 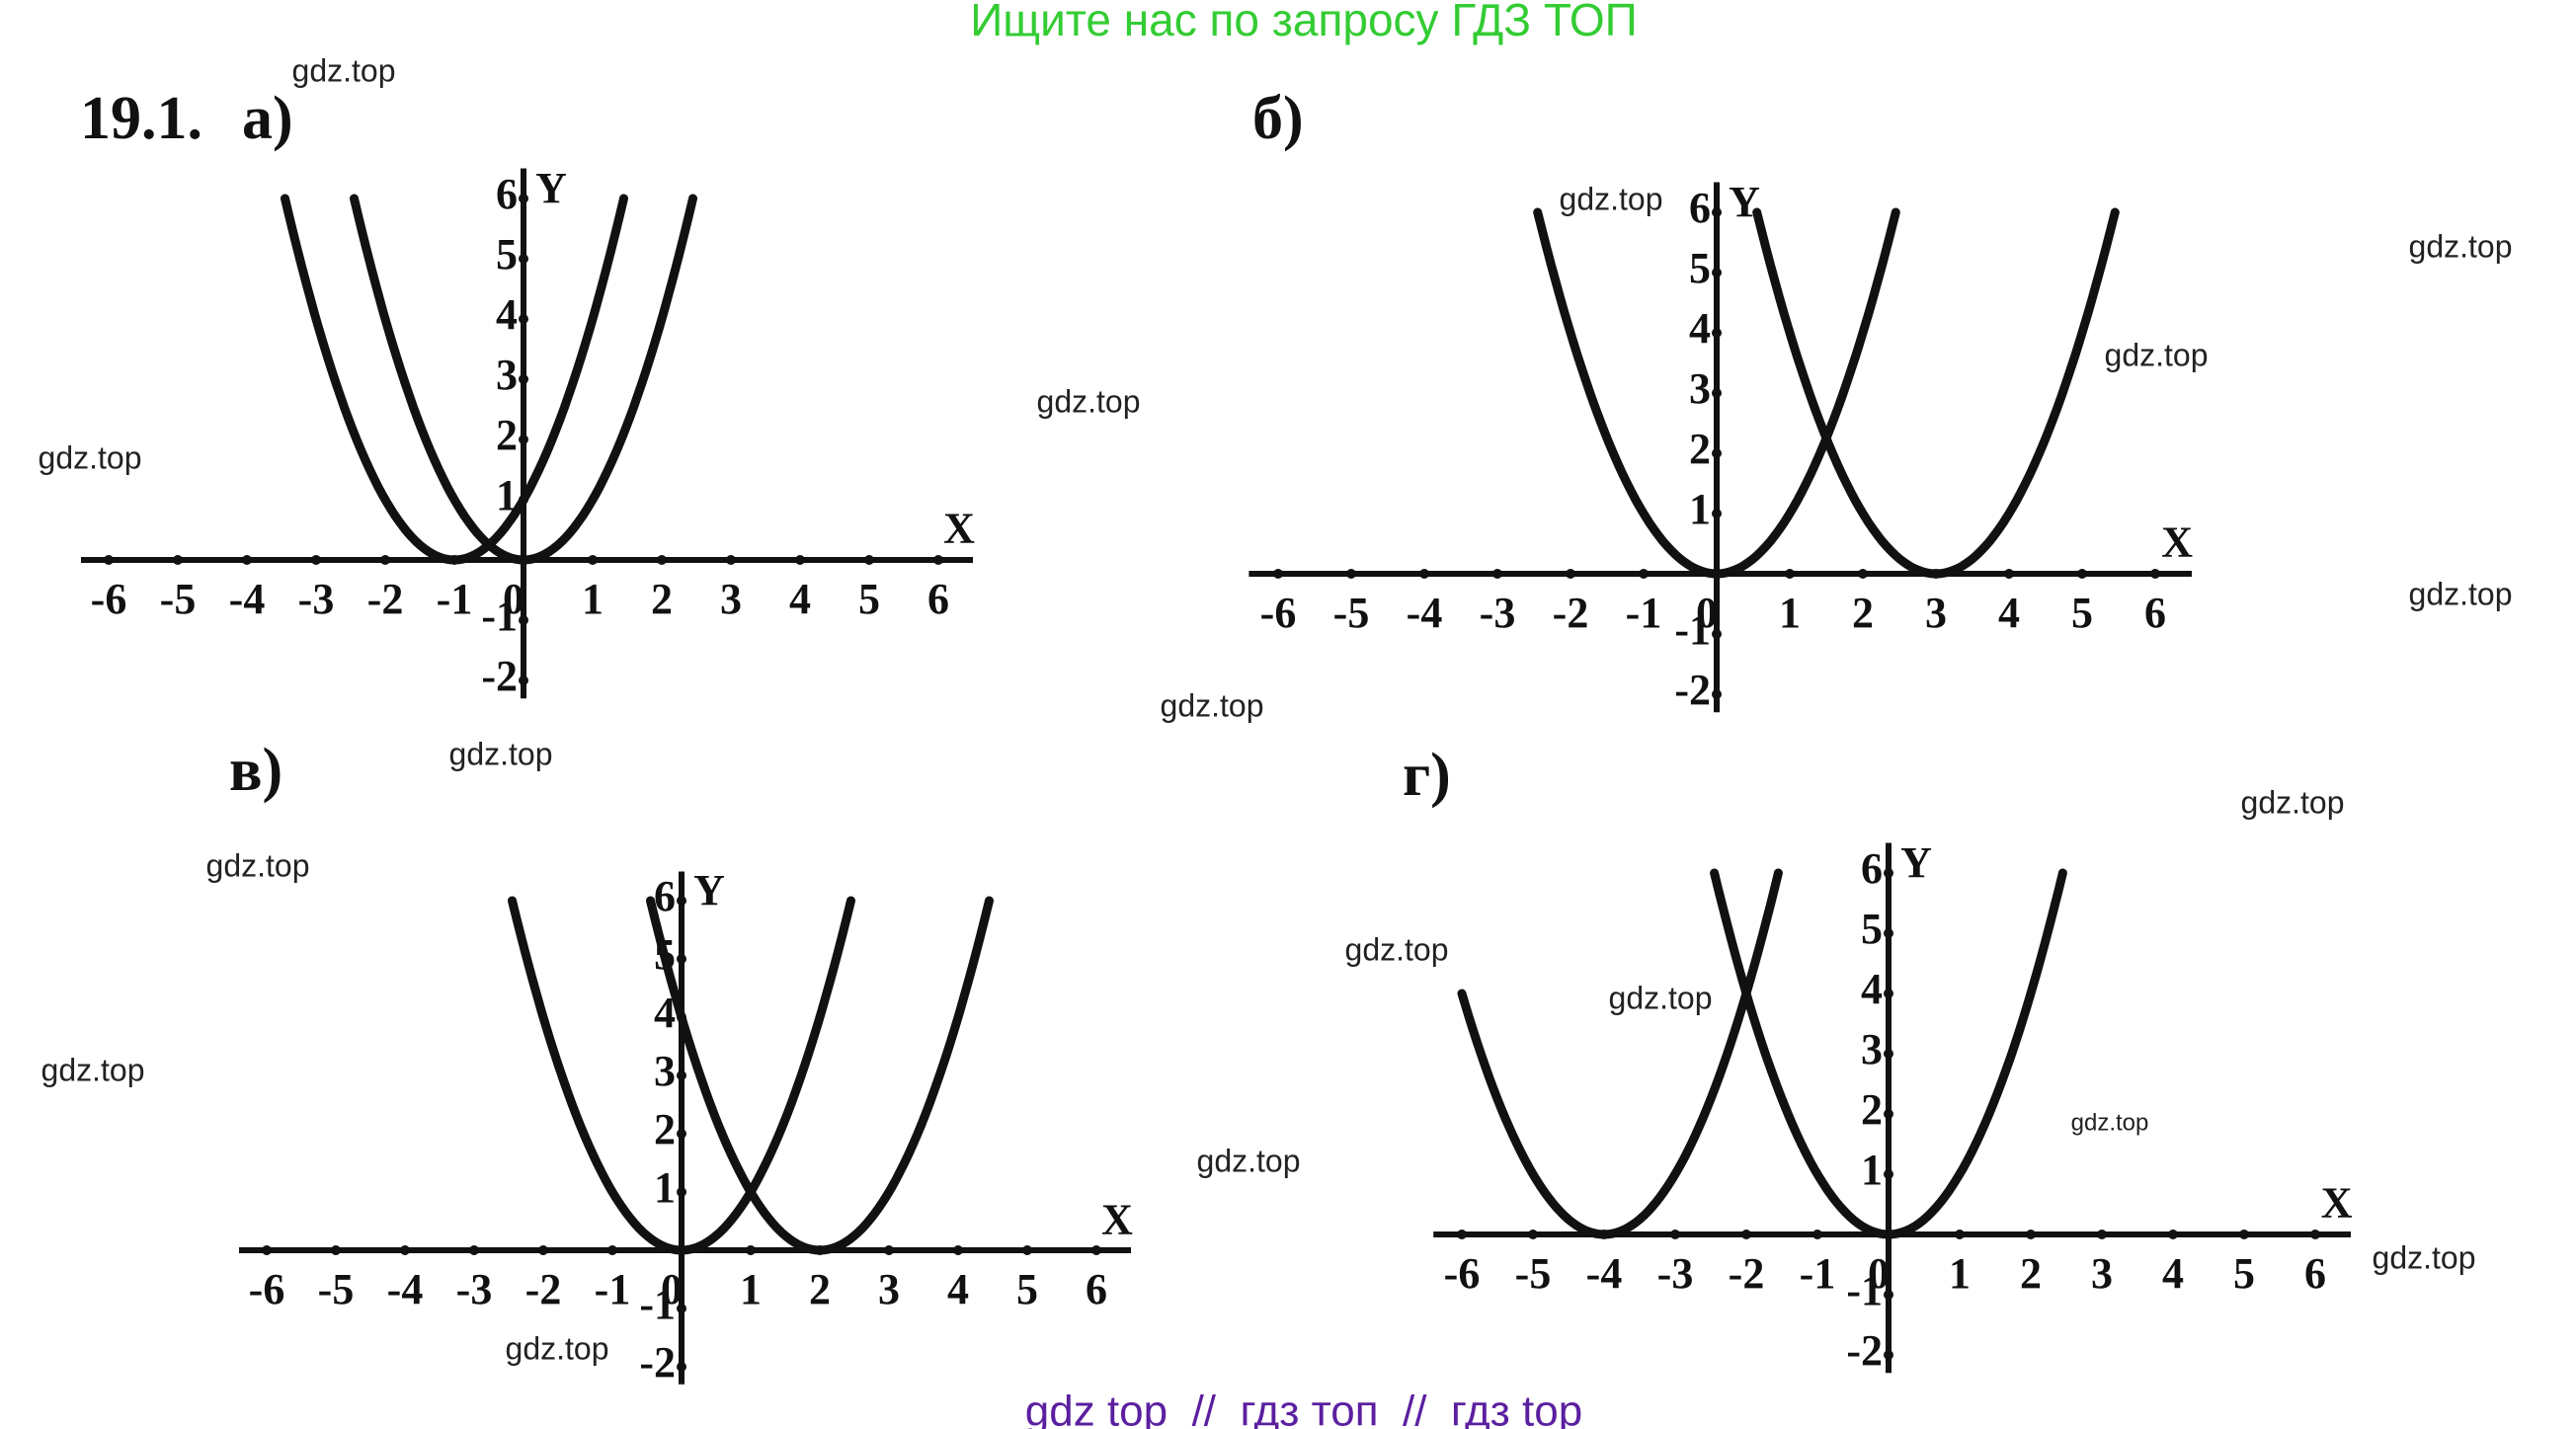 What do you see at coordinates (267, 118) in the screenshot?
I see `panel-label: а)` at bounding box center [267, 118].